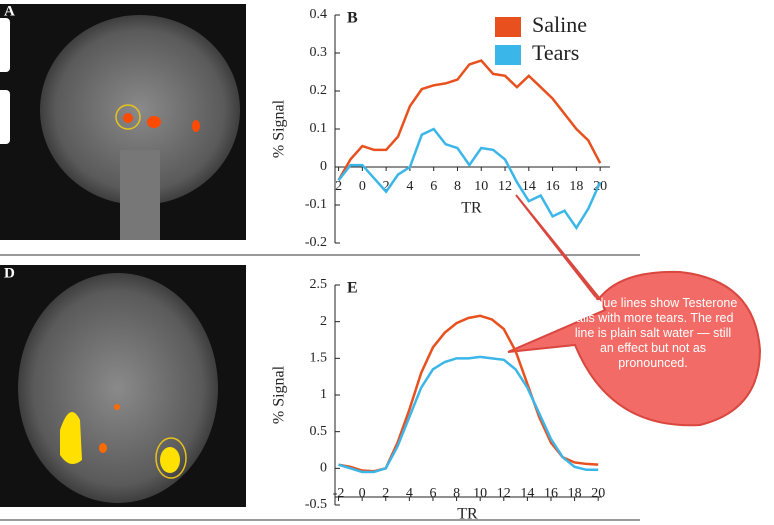 This screenshot has width=774, height=525. Describe the element at coordinates (319, 90) in the screenshot. I see `y-tick-label: 0.2` at that location.